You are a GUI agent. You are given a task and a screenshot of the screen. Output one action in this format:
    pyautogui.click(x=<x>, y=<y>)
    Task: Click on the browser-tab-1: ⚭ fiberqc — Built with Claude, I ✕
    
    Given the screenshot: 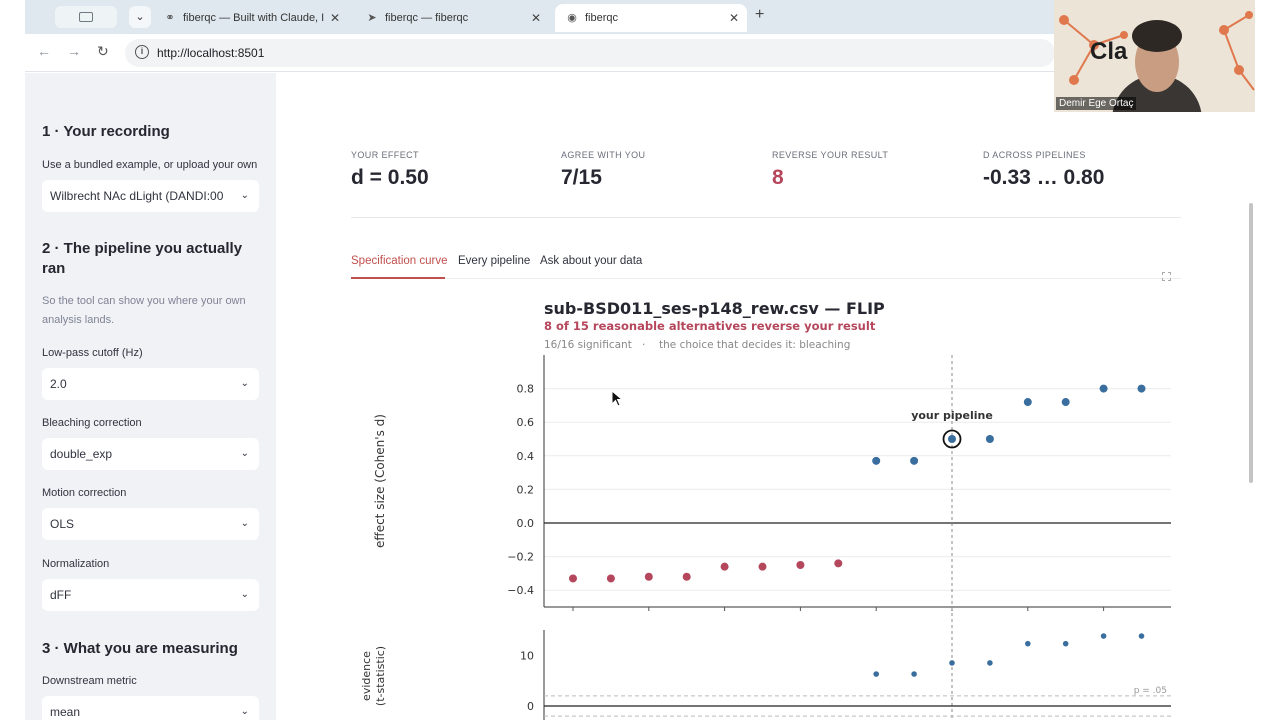 What is the action you would take?
    pyautogui.click(x=250, y=18)
    